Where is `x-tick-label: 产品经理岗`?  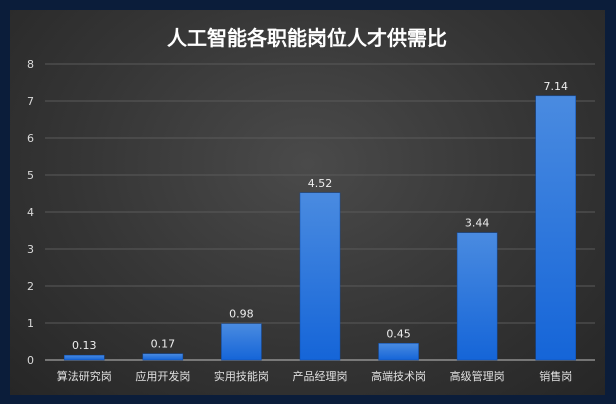 x-tick-label: 产品经理岗 is located at coordinates (320, 376).